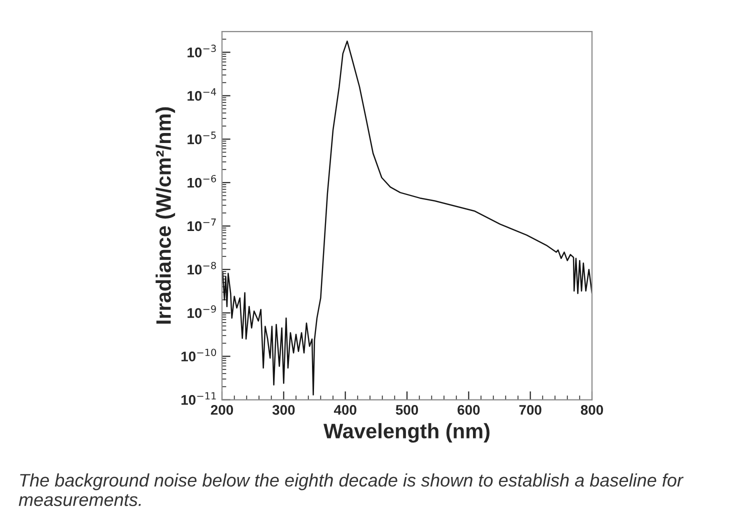 The height and width of the screenshot is (526, 740). I want to click on x-tick-label: 400, so click(345, 409).